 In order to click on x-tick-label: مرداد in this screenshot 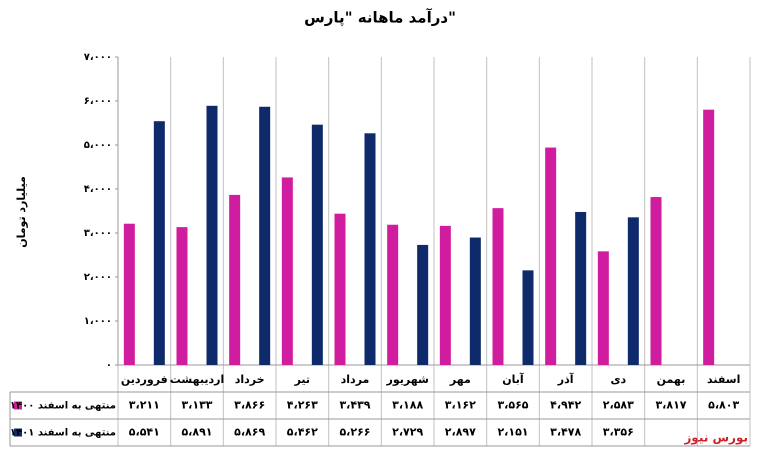, I will do `click(355, 379)`.